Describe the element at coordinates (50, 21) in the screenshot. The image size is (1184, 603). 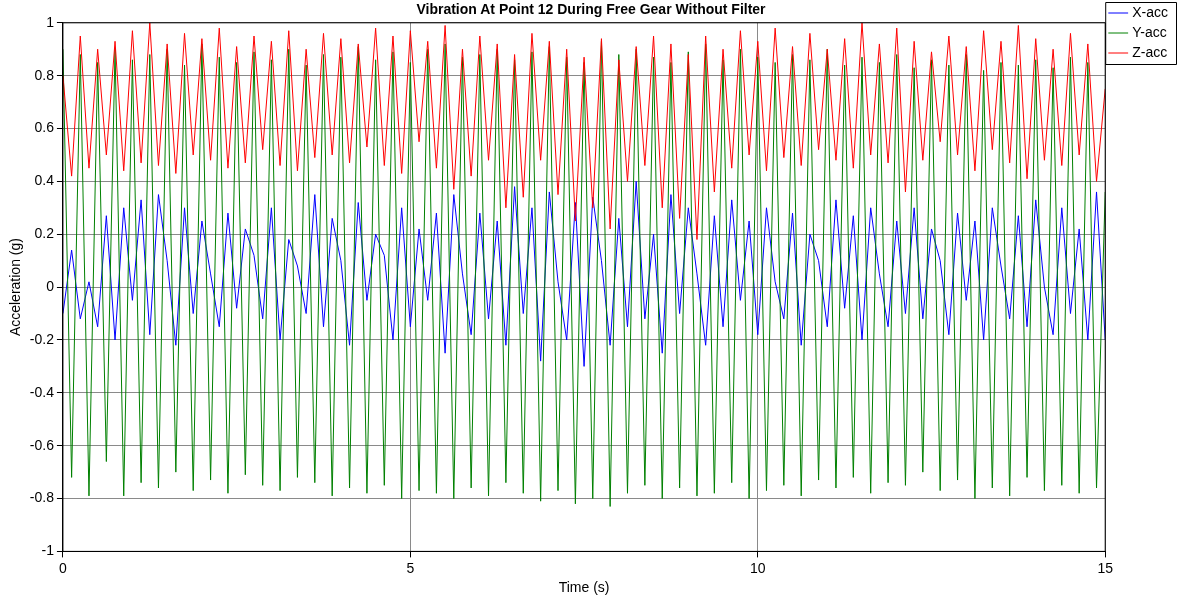
I see `y-tick-label: 1` at that location.